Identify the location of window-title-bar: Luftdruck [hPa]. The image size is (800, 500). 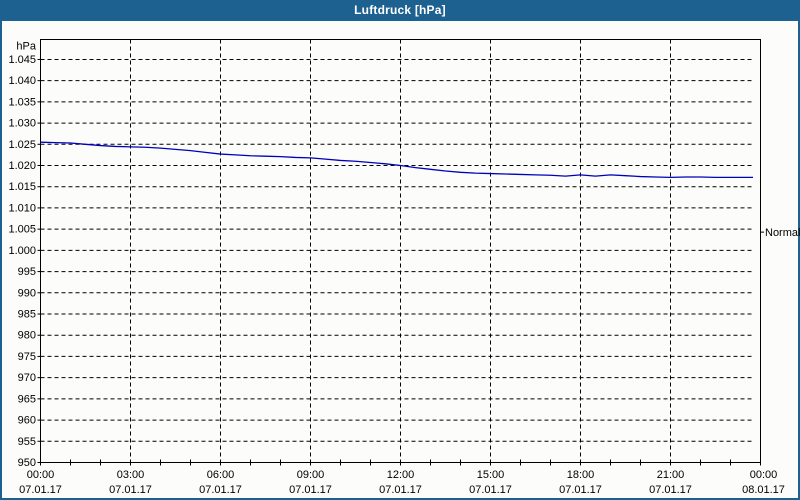
(400, 10).